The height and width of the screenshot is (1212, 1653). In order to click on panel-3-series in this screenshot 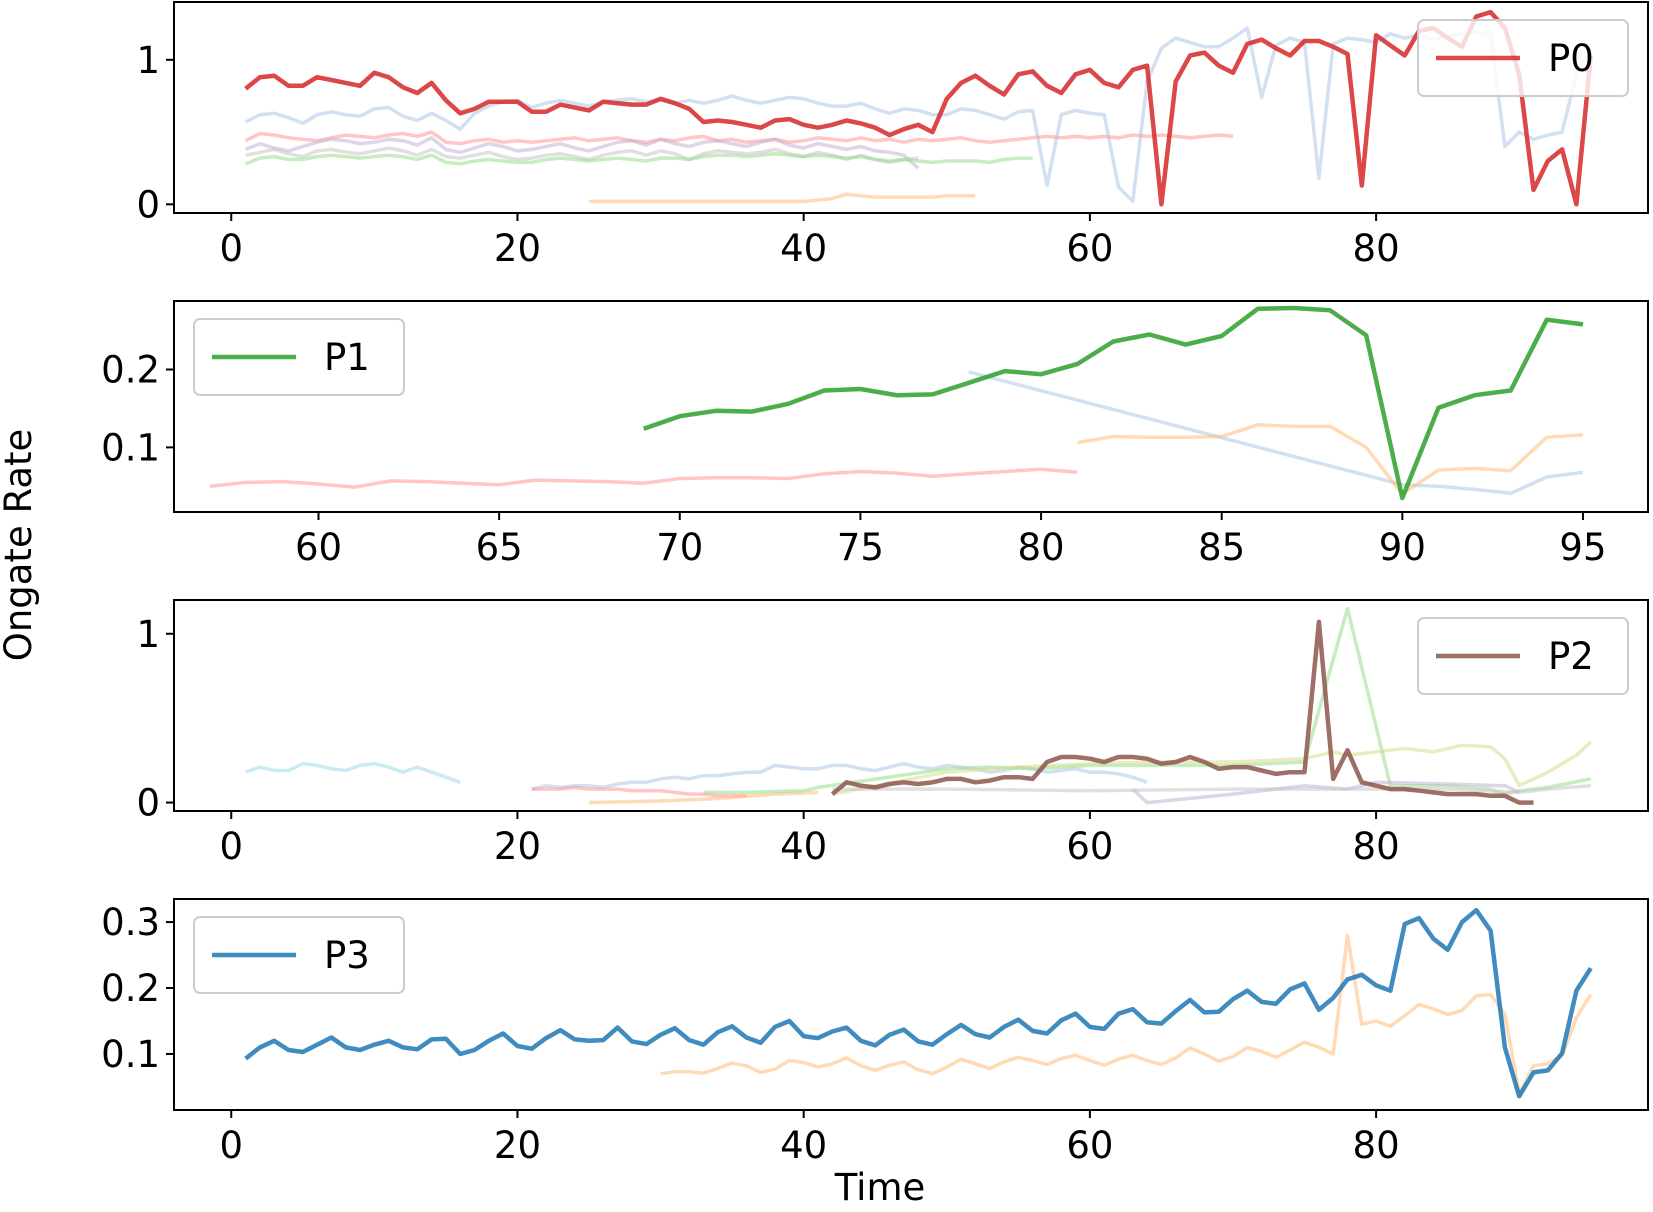, I will do `click(918, 1003)`.